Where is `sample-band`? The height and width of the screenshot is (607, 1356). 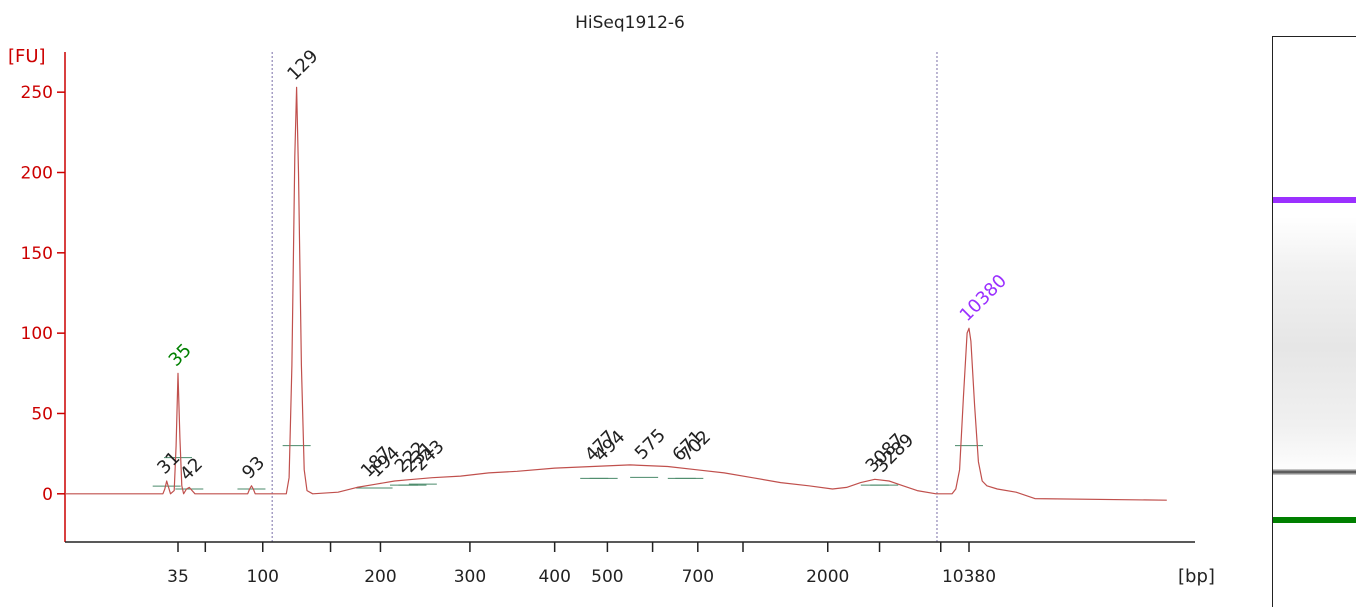 sample-band is located at coordinates (1314, 472).